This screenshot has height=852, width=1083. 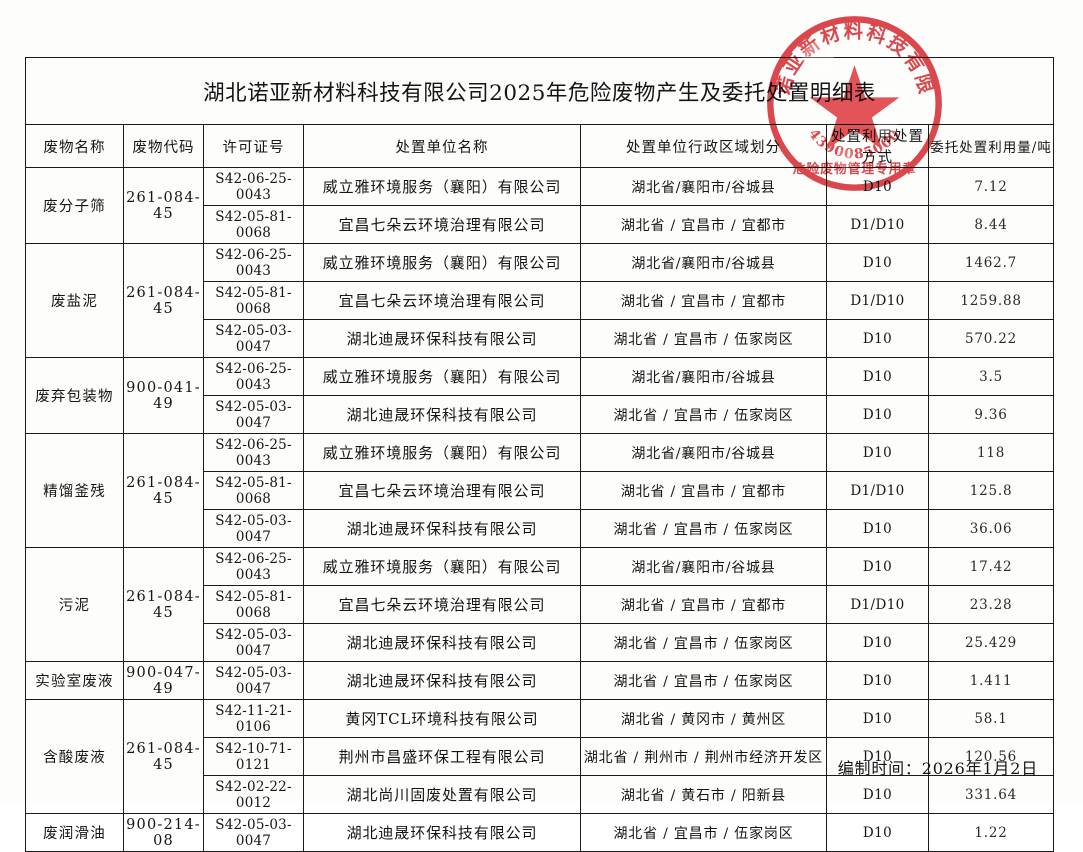 What do you see at coordinates (163, 395) in the screenshot?
I see `cell-waste-code: 900-041-49` at bounding box center [163, 395].